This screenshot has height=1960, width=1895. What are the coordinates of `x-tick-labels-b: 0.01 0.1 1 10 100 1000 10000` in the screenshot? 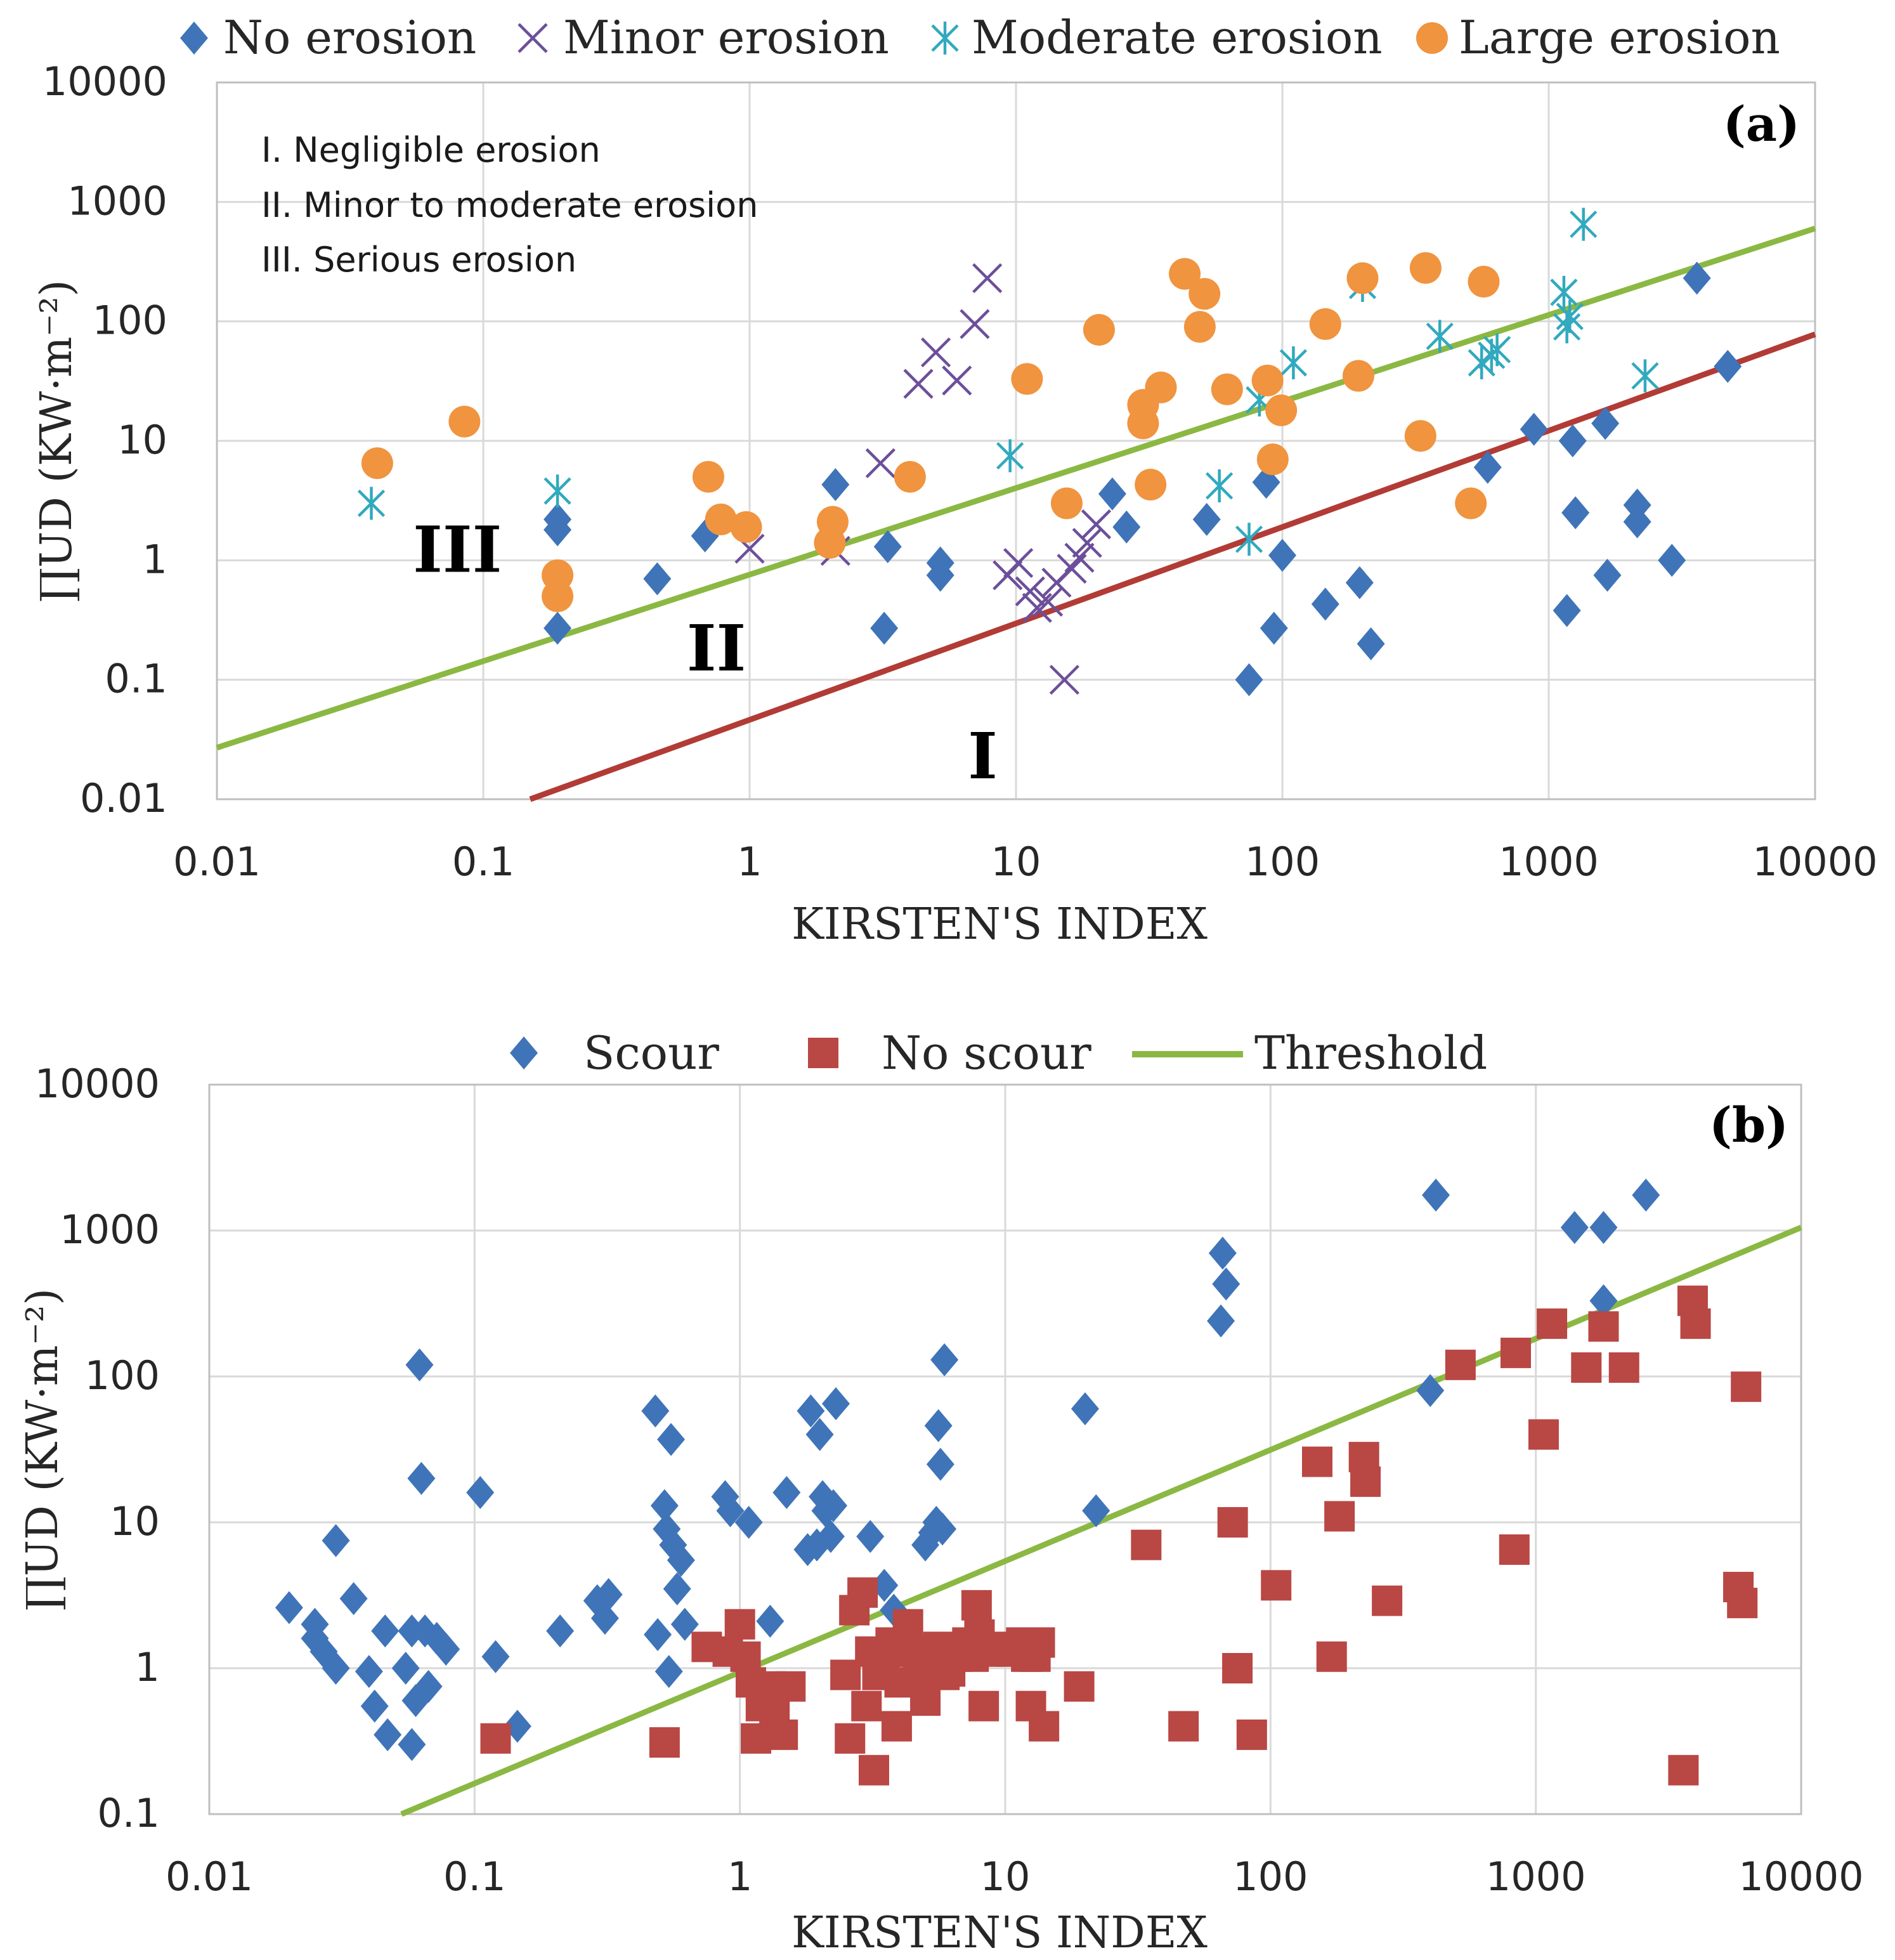 It's located at (1015, 1876).